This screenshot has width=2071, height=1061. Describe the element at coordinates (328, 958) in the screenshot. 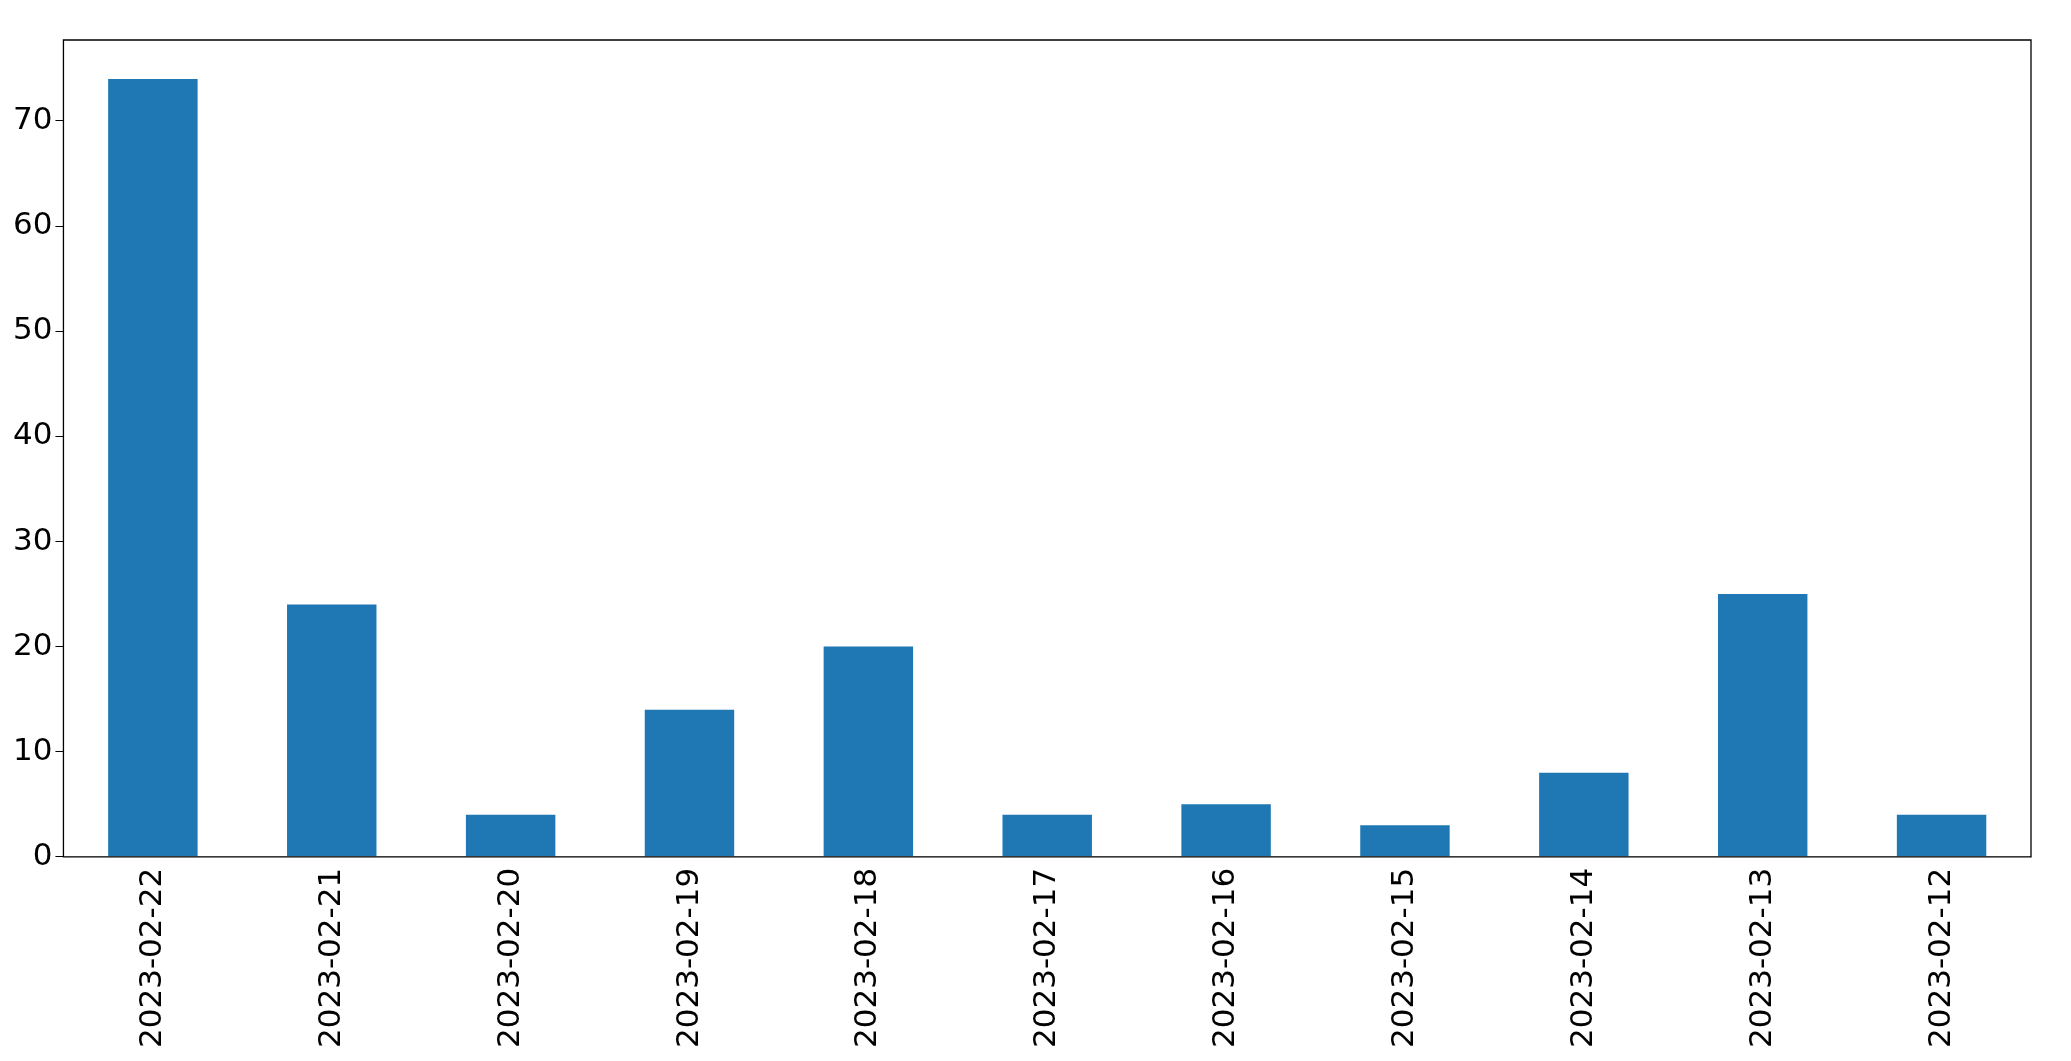

I see `x-tick-label: 2023-02-21` at that location.